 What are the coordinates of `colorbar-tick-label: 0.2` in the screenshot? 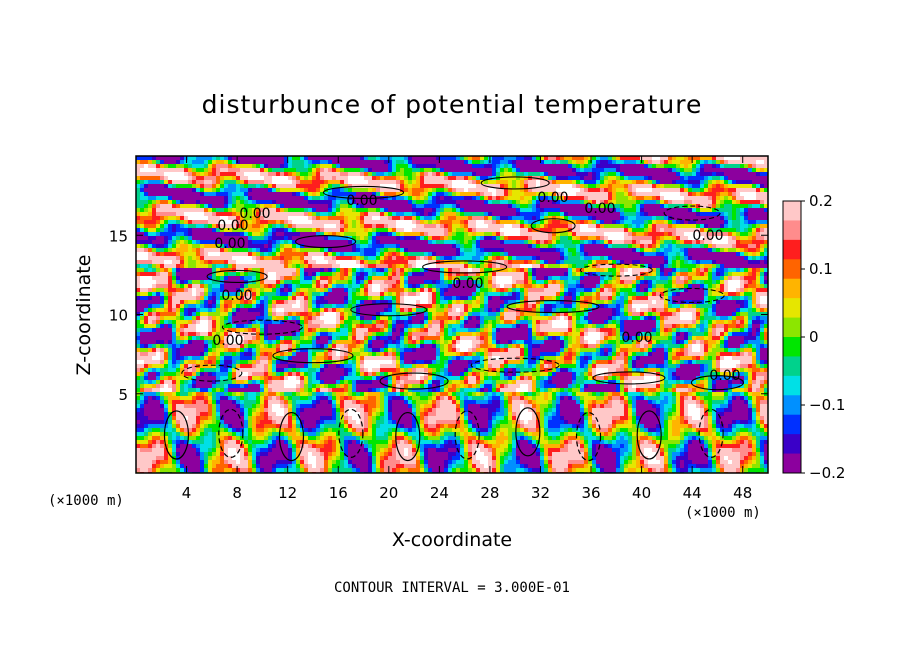 It's located at (821, 201).